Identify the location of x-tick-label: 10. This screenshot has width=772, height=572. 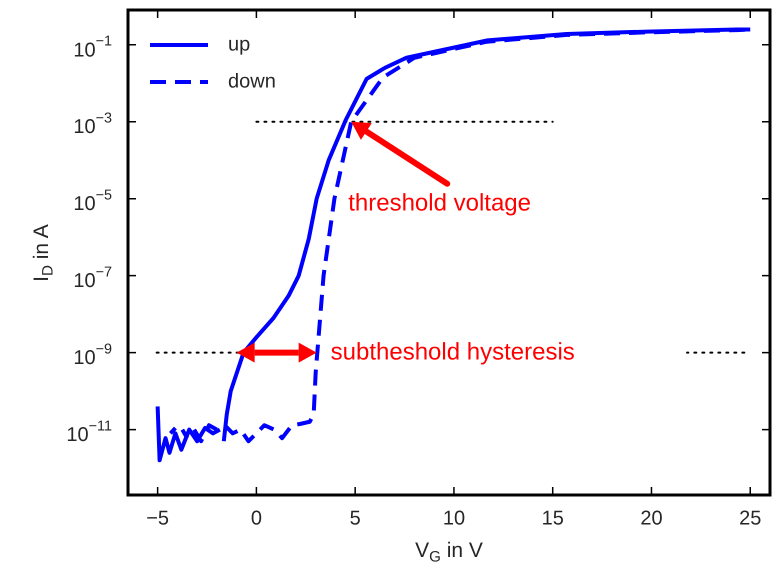
(454, 519).